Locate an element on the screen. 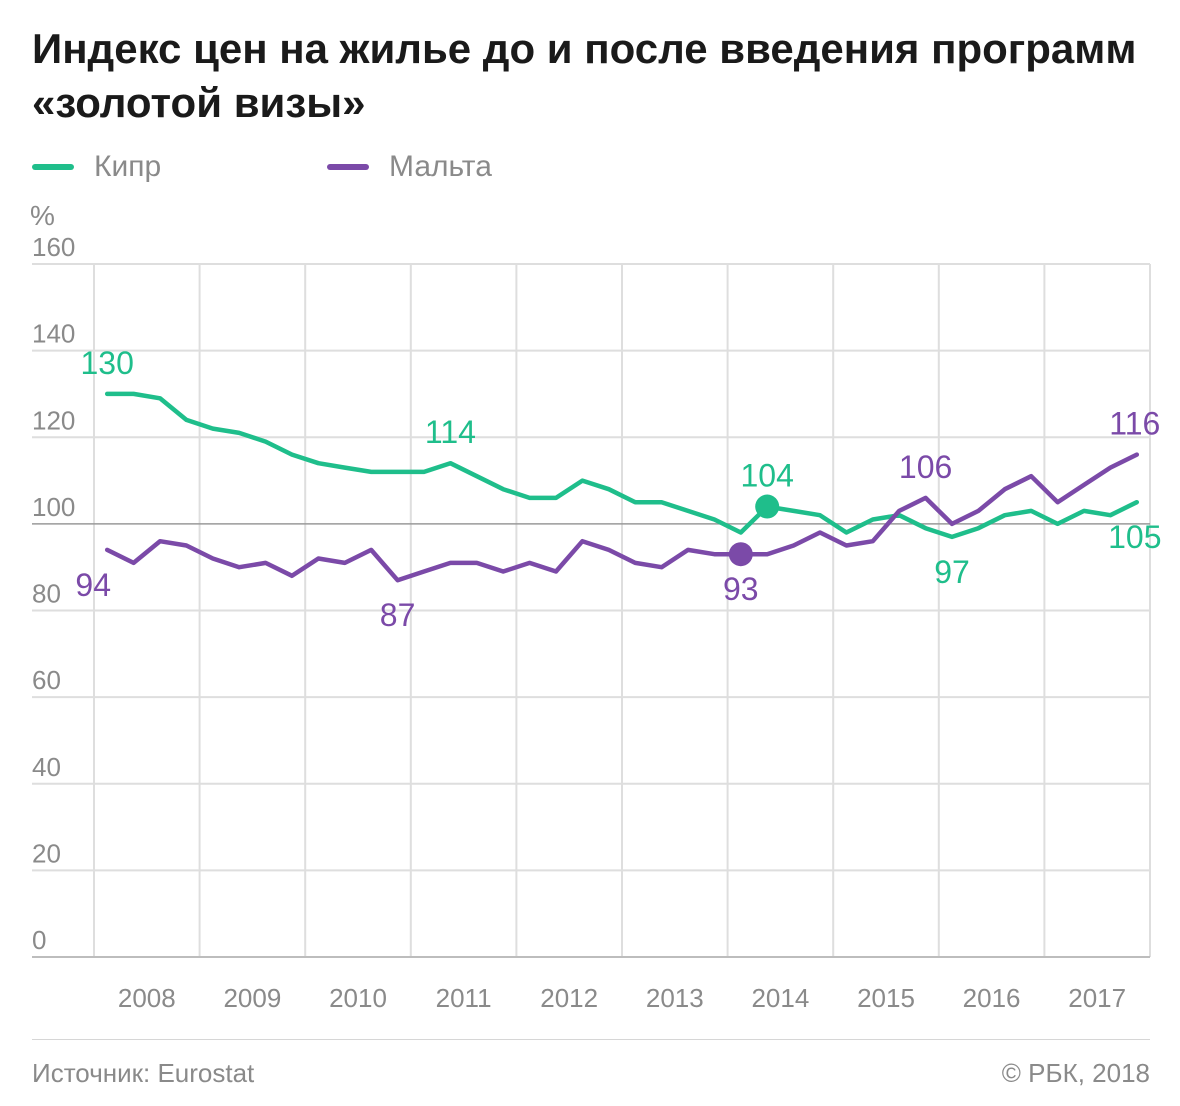  data-label-cyprus-130: 130 is located at coordinates (107, 363).